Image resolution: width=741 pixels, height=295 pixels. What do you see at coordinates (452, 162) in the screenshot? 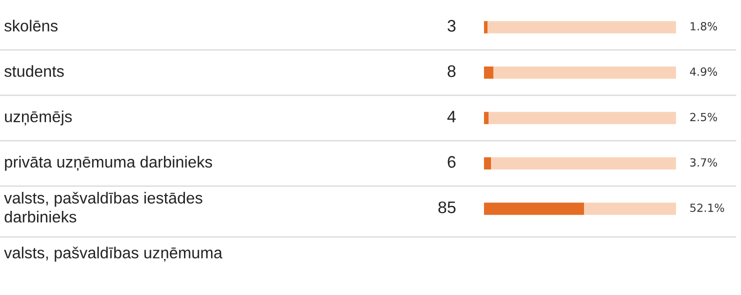
I see `data-label: 6` at bounding box center [452, 162].